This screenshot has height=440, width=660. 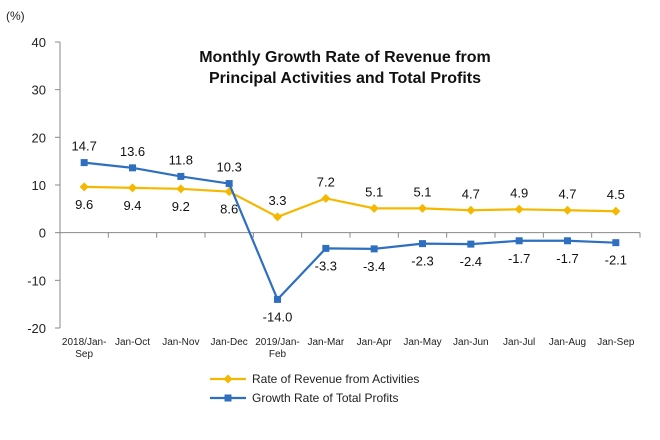 I want to click on data-label-profits: 13.6, so click(x=132, y=151).